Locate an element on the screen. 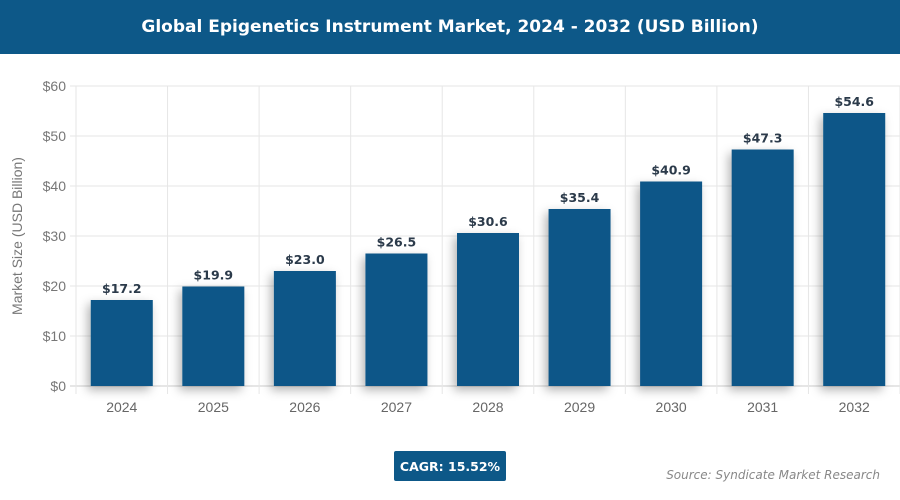  cagr-badge: CAGR: 15.52% is located at coordinates (450, 466).